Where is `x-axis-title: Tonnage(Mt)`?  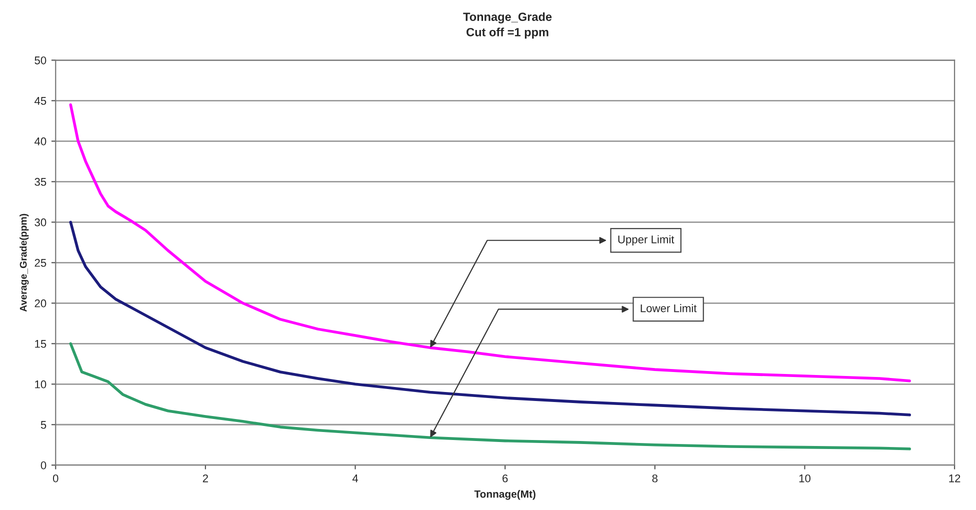
x-axis-title: Tonnage(Mt) is located at coordinates (505, 495).